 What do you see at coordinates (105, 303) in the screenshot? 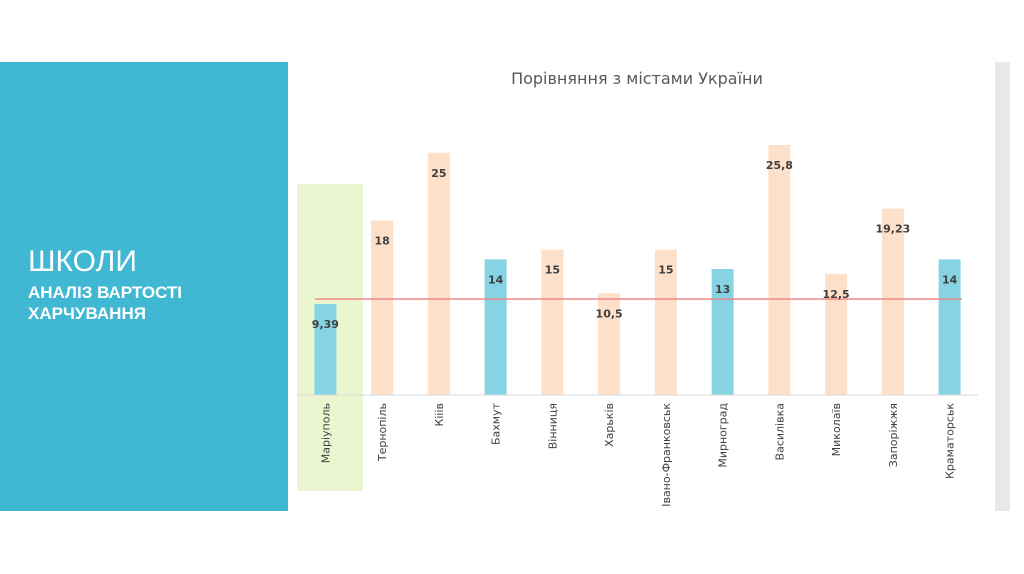
I see `slide-subtitle: АНАЛІЗ ВАРТОСТІ ХАРЧУВАННЯ` at bounding box center [105, 303].